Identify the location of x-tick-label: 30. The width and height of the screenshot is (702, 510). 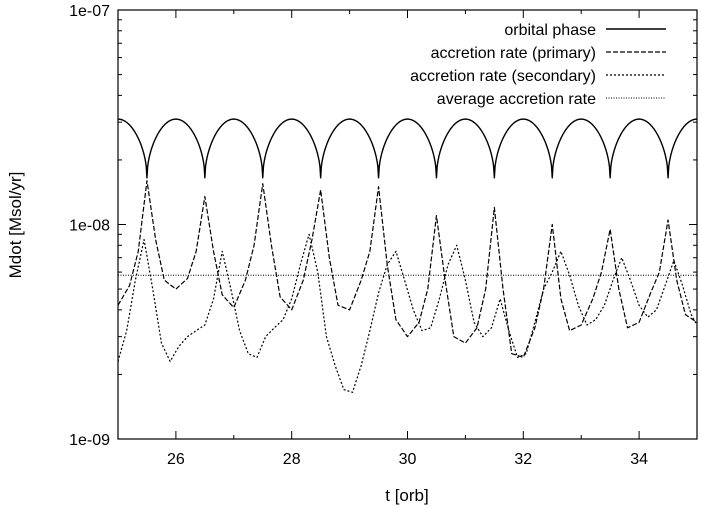
(408, 459).